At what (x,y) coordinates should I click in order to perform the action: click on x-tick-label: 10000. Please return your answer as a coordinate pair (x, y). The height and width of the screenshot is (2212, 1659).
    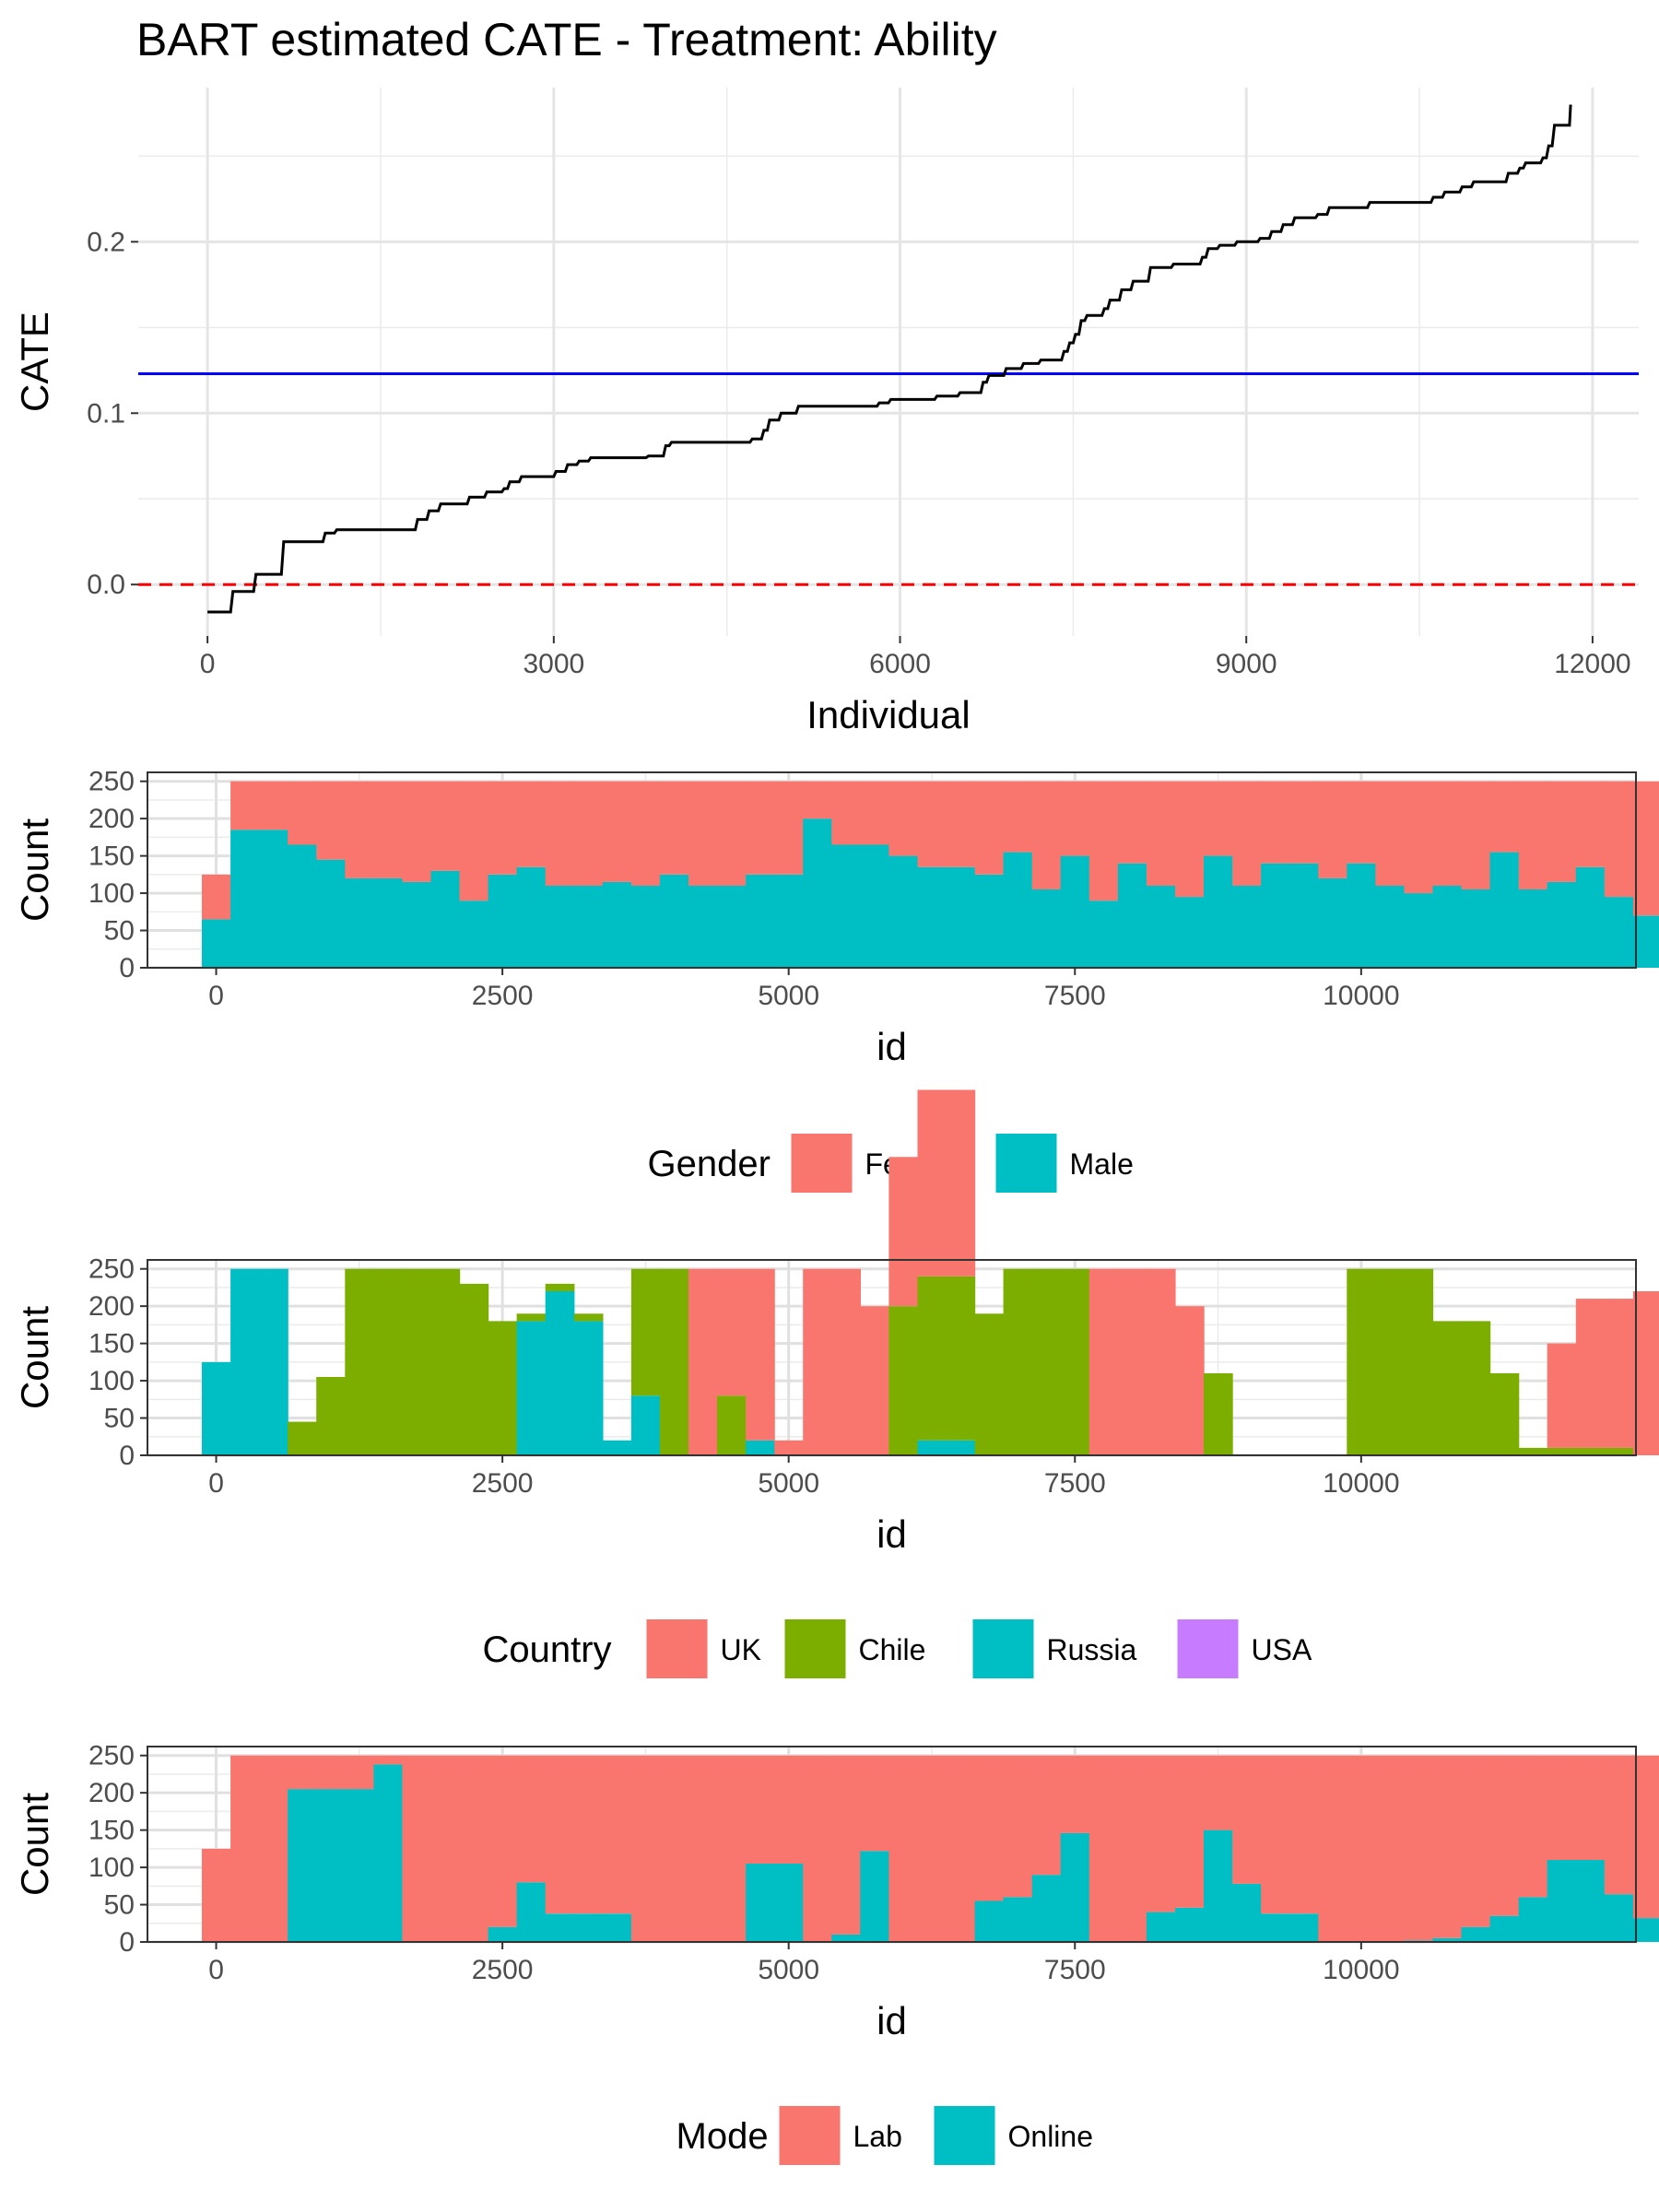
    Looking at the image, I should click on (1361, 996).